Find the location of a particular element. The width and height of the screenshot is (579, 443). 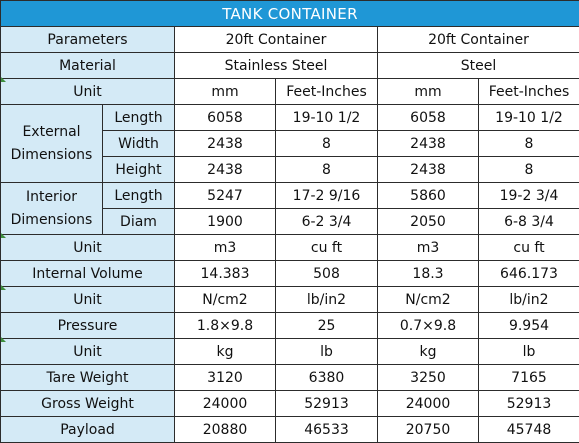

table-title: TANK CONTAINER is located at coordinates (289, 13).